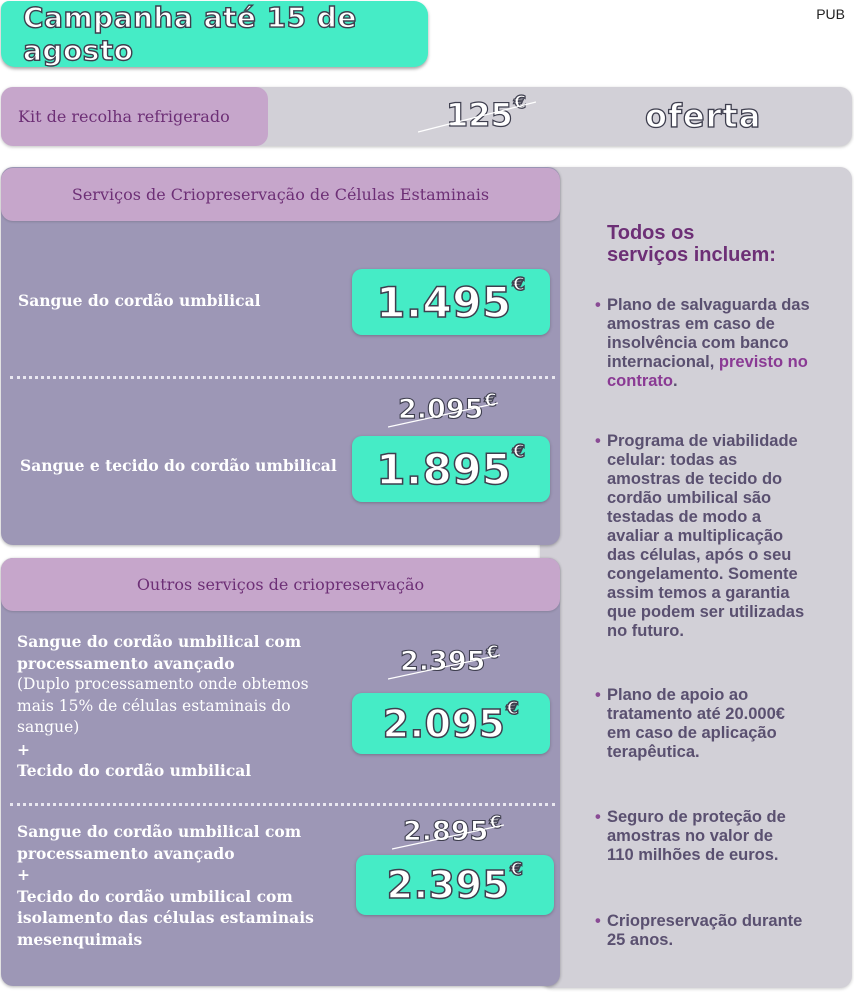  I want to click on bullet-line: congelamento. Somente, so click(702, 574).